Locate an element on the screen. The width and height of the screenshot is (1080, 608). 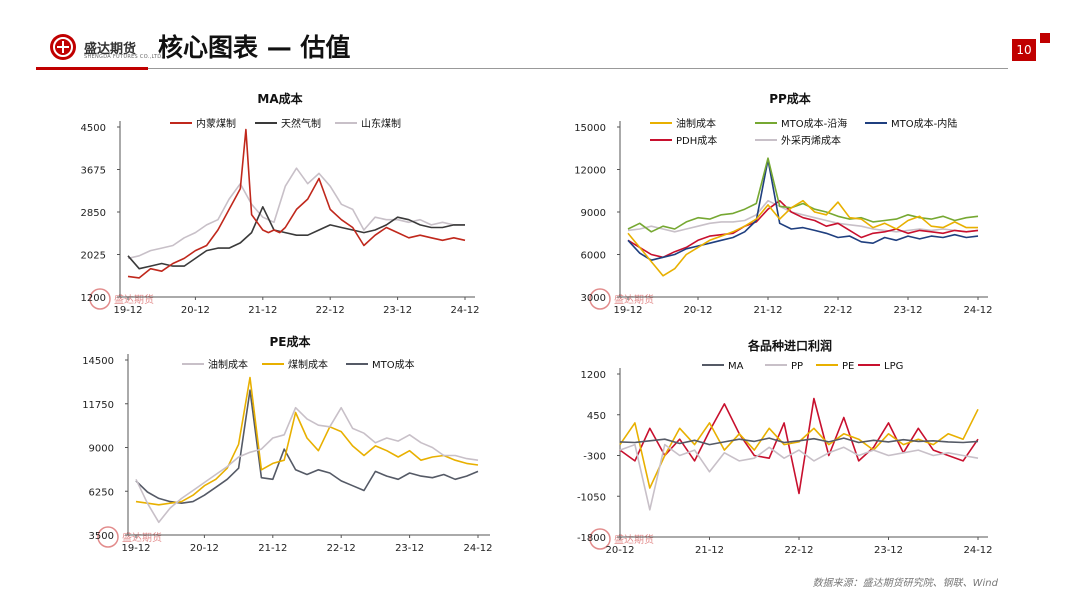
y-tick-label: 6250 is located at coordinates (101, 492).